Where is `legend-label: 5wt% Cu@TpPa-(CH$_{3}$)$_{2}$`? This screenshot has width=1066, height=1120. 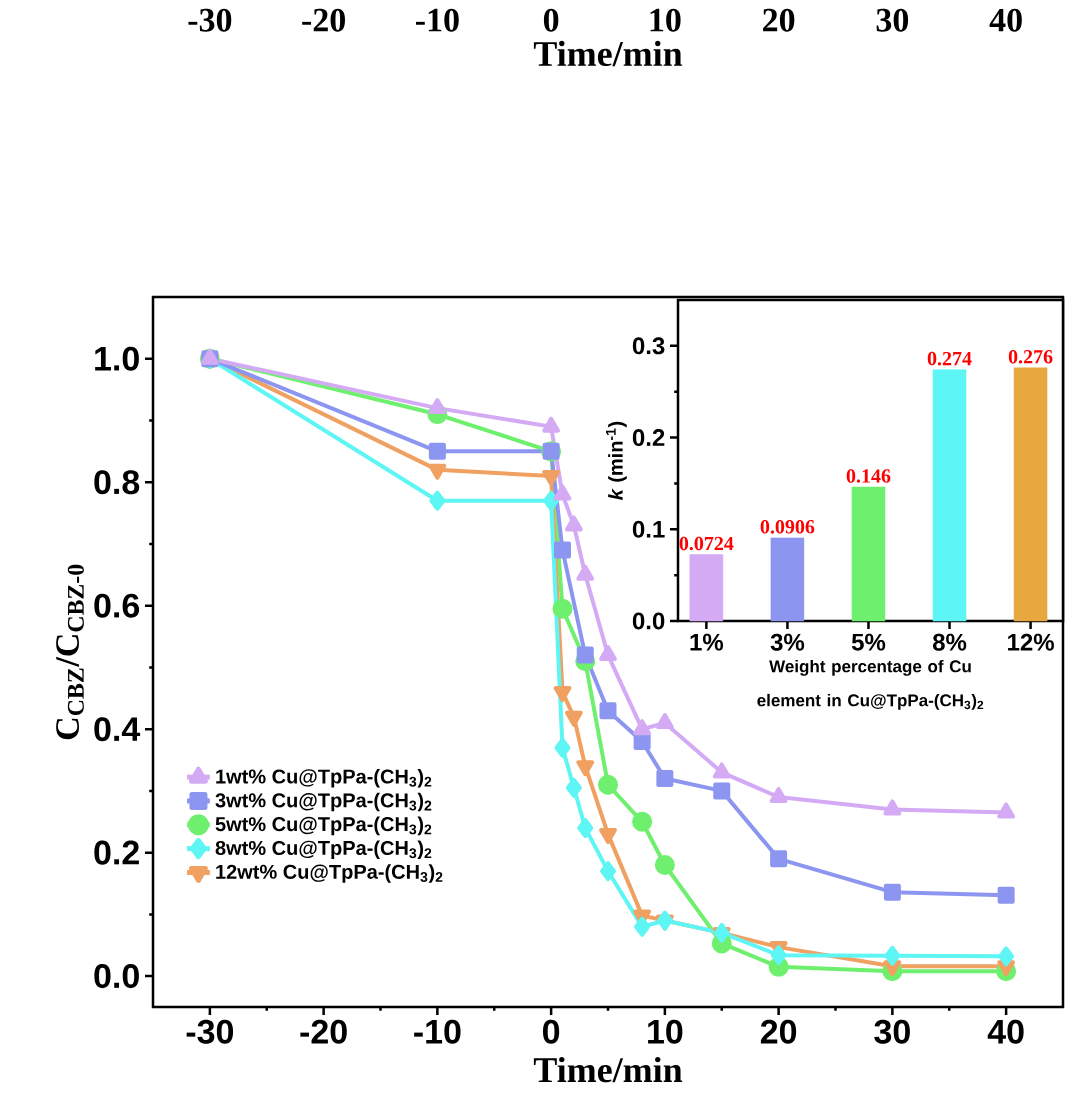 legend-label: 5wt% Cu@TpPa-(CH$_{3}$)$_{2}$ is located at coordinates (323, 826).